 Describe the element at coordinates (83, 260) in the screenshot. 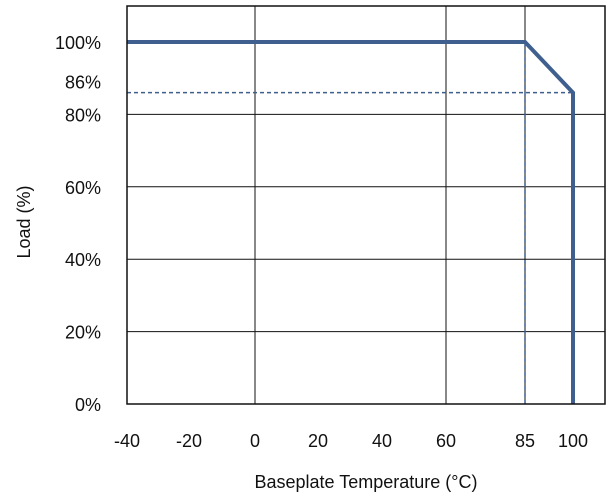

I see `y-tick-label: 40%` at that location.